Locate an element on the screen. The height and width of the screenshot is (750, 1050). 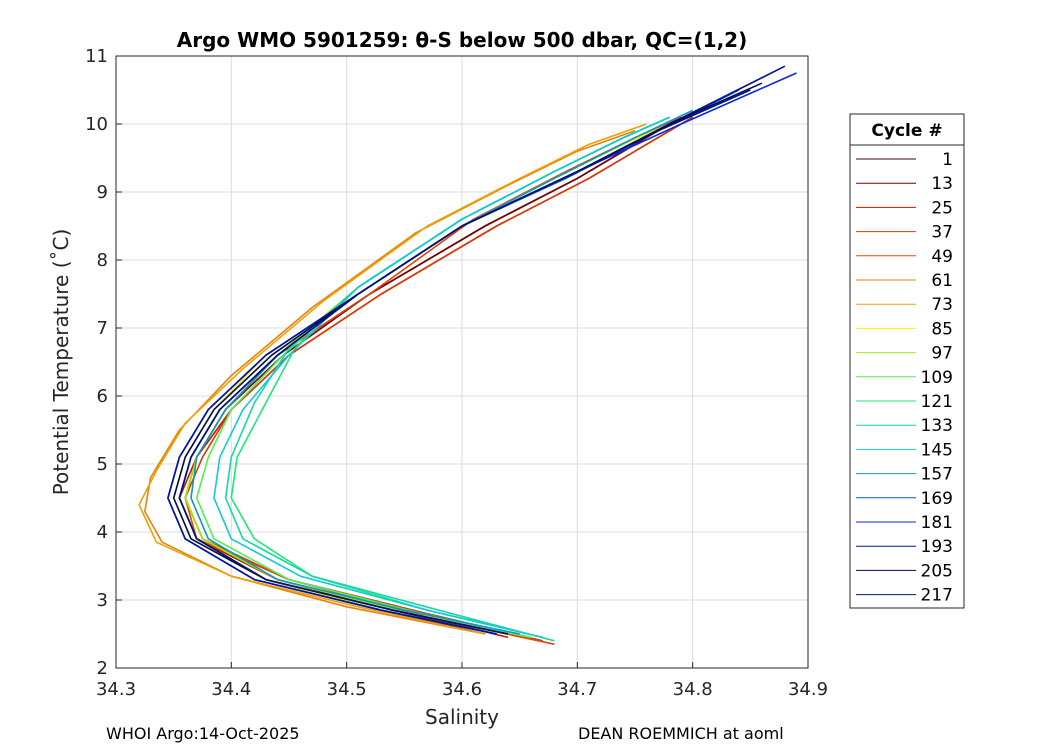
legend-label-25: 25 is located at coordinates (942, 208).